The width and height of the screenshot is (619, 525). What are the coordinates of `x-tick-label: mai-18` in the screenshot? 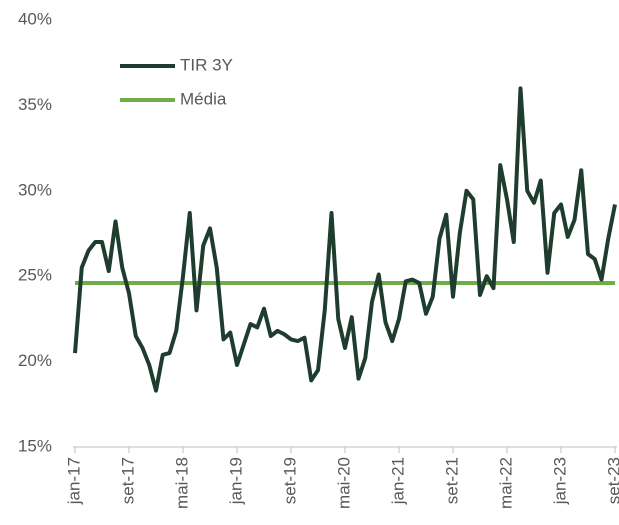 It's located at (181, 483).